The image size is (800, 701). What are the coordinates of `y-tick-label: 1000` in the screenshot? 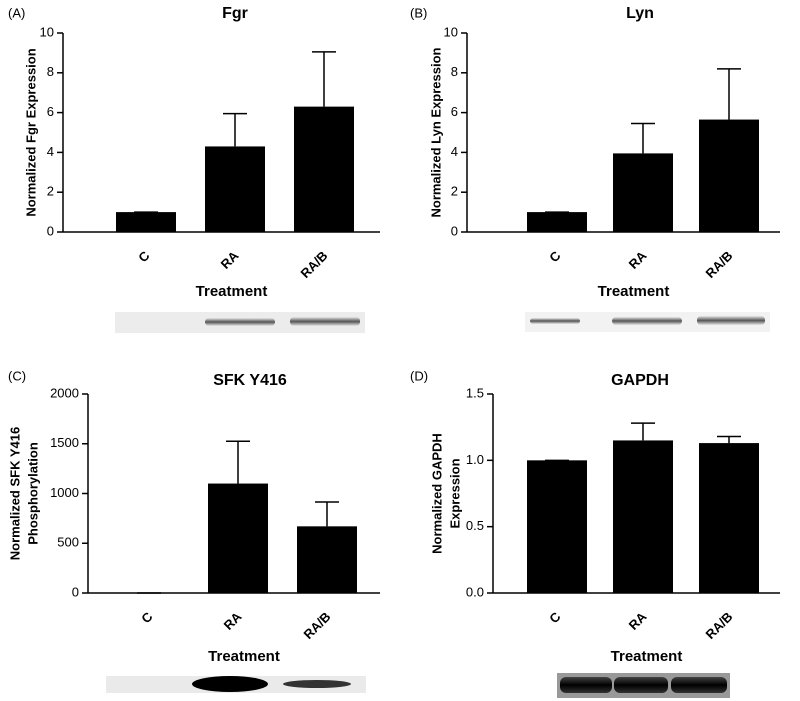 It's located at (64, 492).